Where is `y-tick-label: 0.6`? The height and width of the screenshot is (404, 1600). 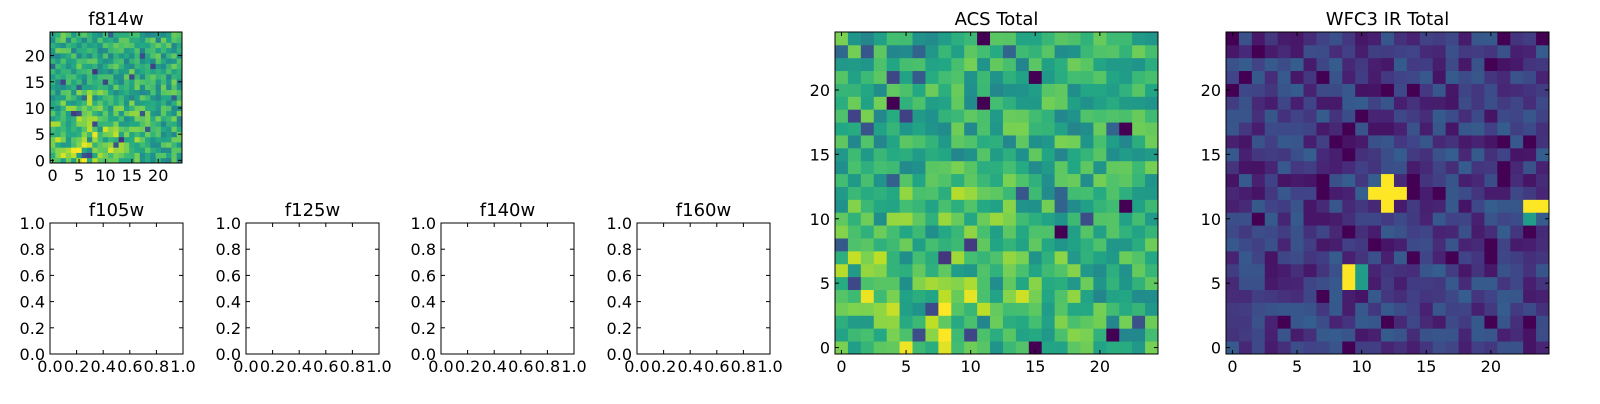
y-tick-label: 0.6 is located at coordinates (423, 275).